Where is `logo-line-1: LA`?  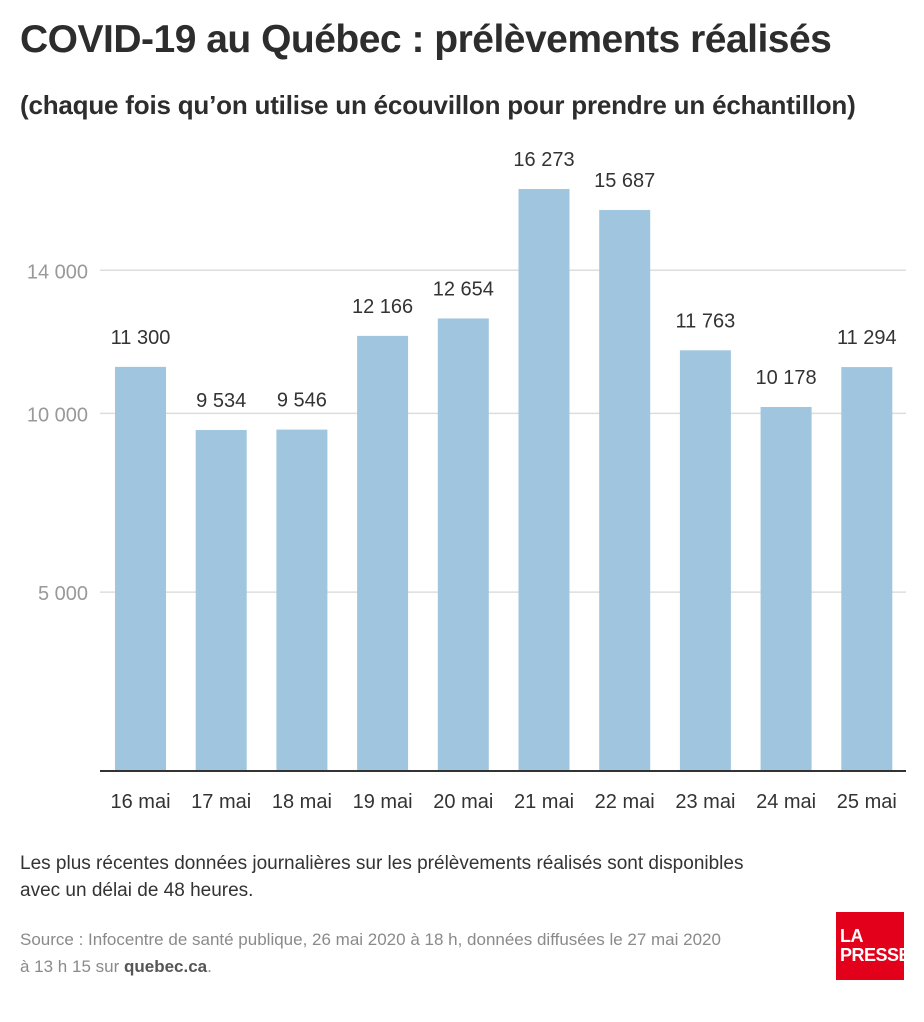
logo-line-1: LA is located at coordinates (852, 936).